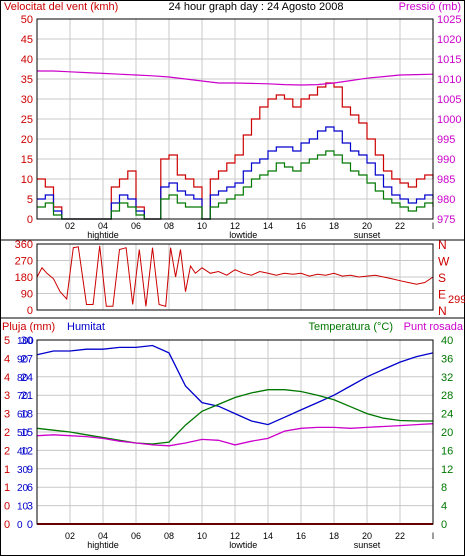  What do you see at coordinates (449, 100) in the screenshot?
I see `right-tick-label: 1005` at bounding box center [449, 100].